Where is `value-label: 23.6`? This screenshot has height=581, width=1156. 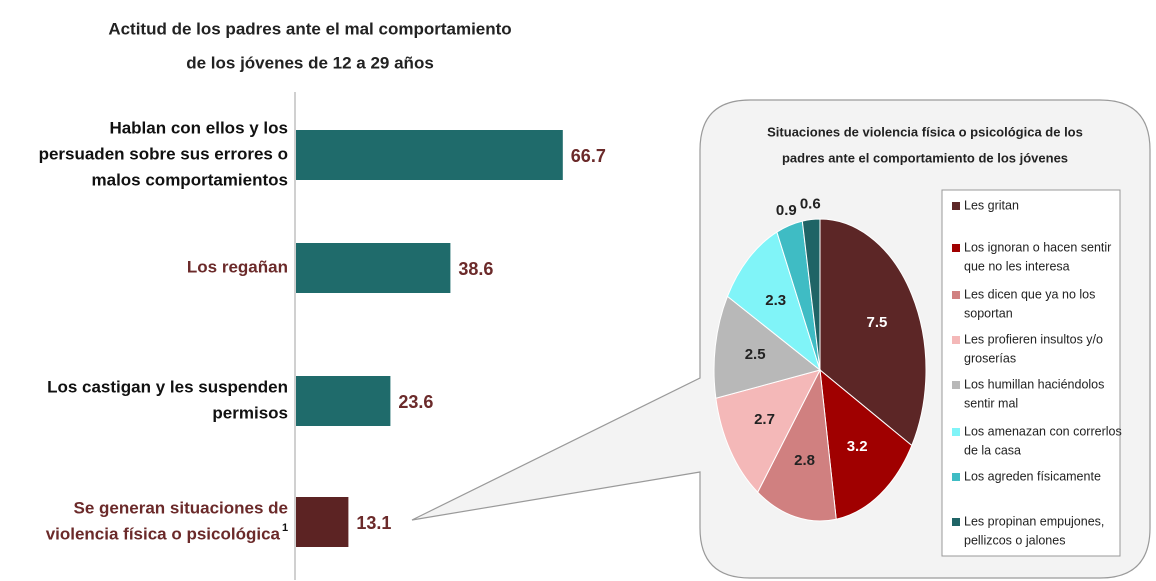 value-label: 23.6 is located at coordinates (415, 402).